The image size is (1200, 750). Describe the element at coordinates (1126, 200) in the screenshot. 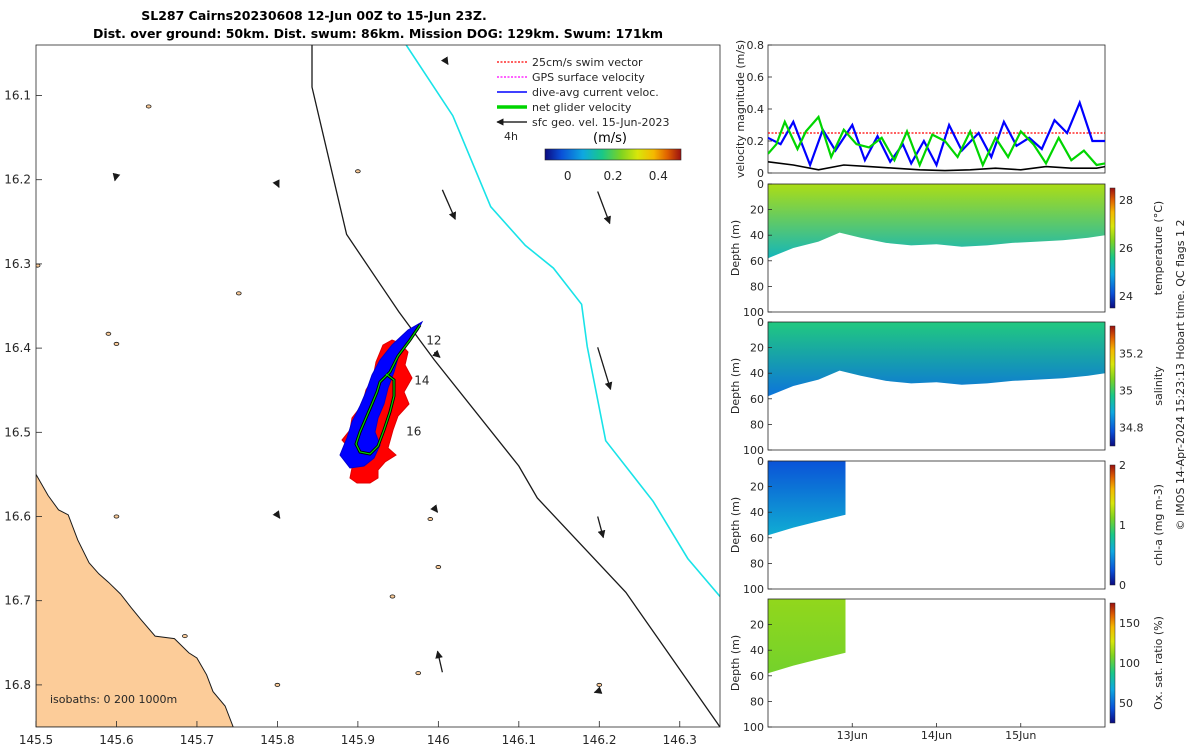

I see `temperature-colorbar-tick-label: 28` at that location.